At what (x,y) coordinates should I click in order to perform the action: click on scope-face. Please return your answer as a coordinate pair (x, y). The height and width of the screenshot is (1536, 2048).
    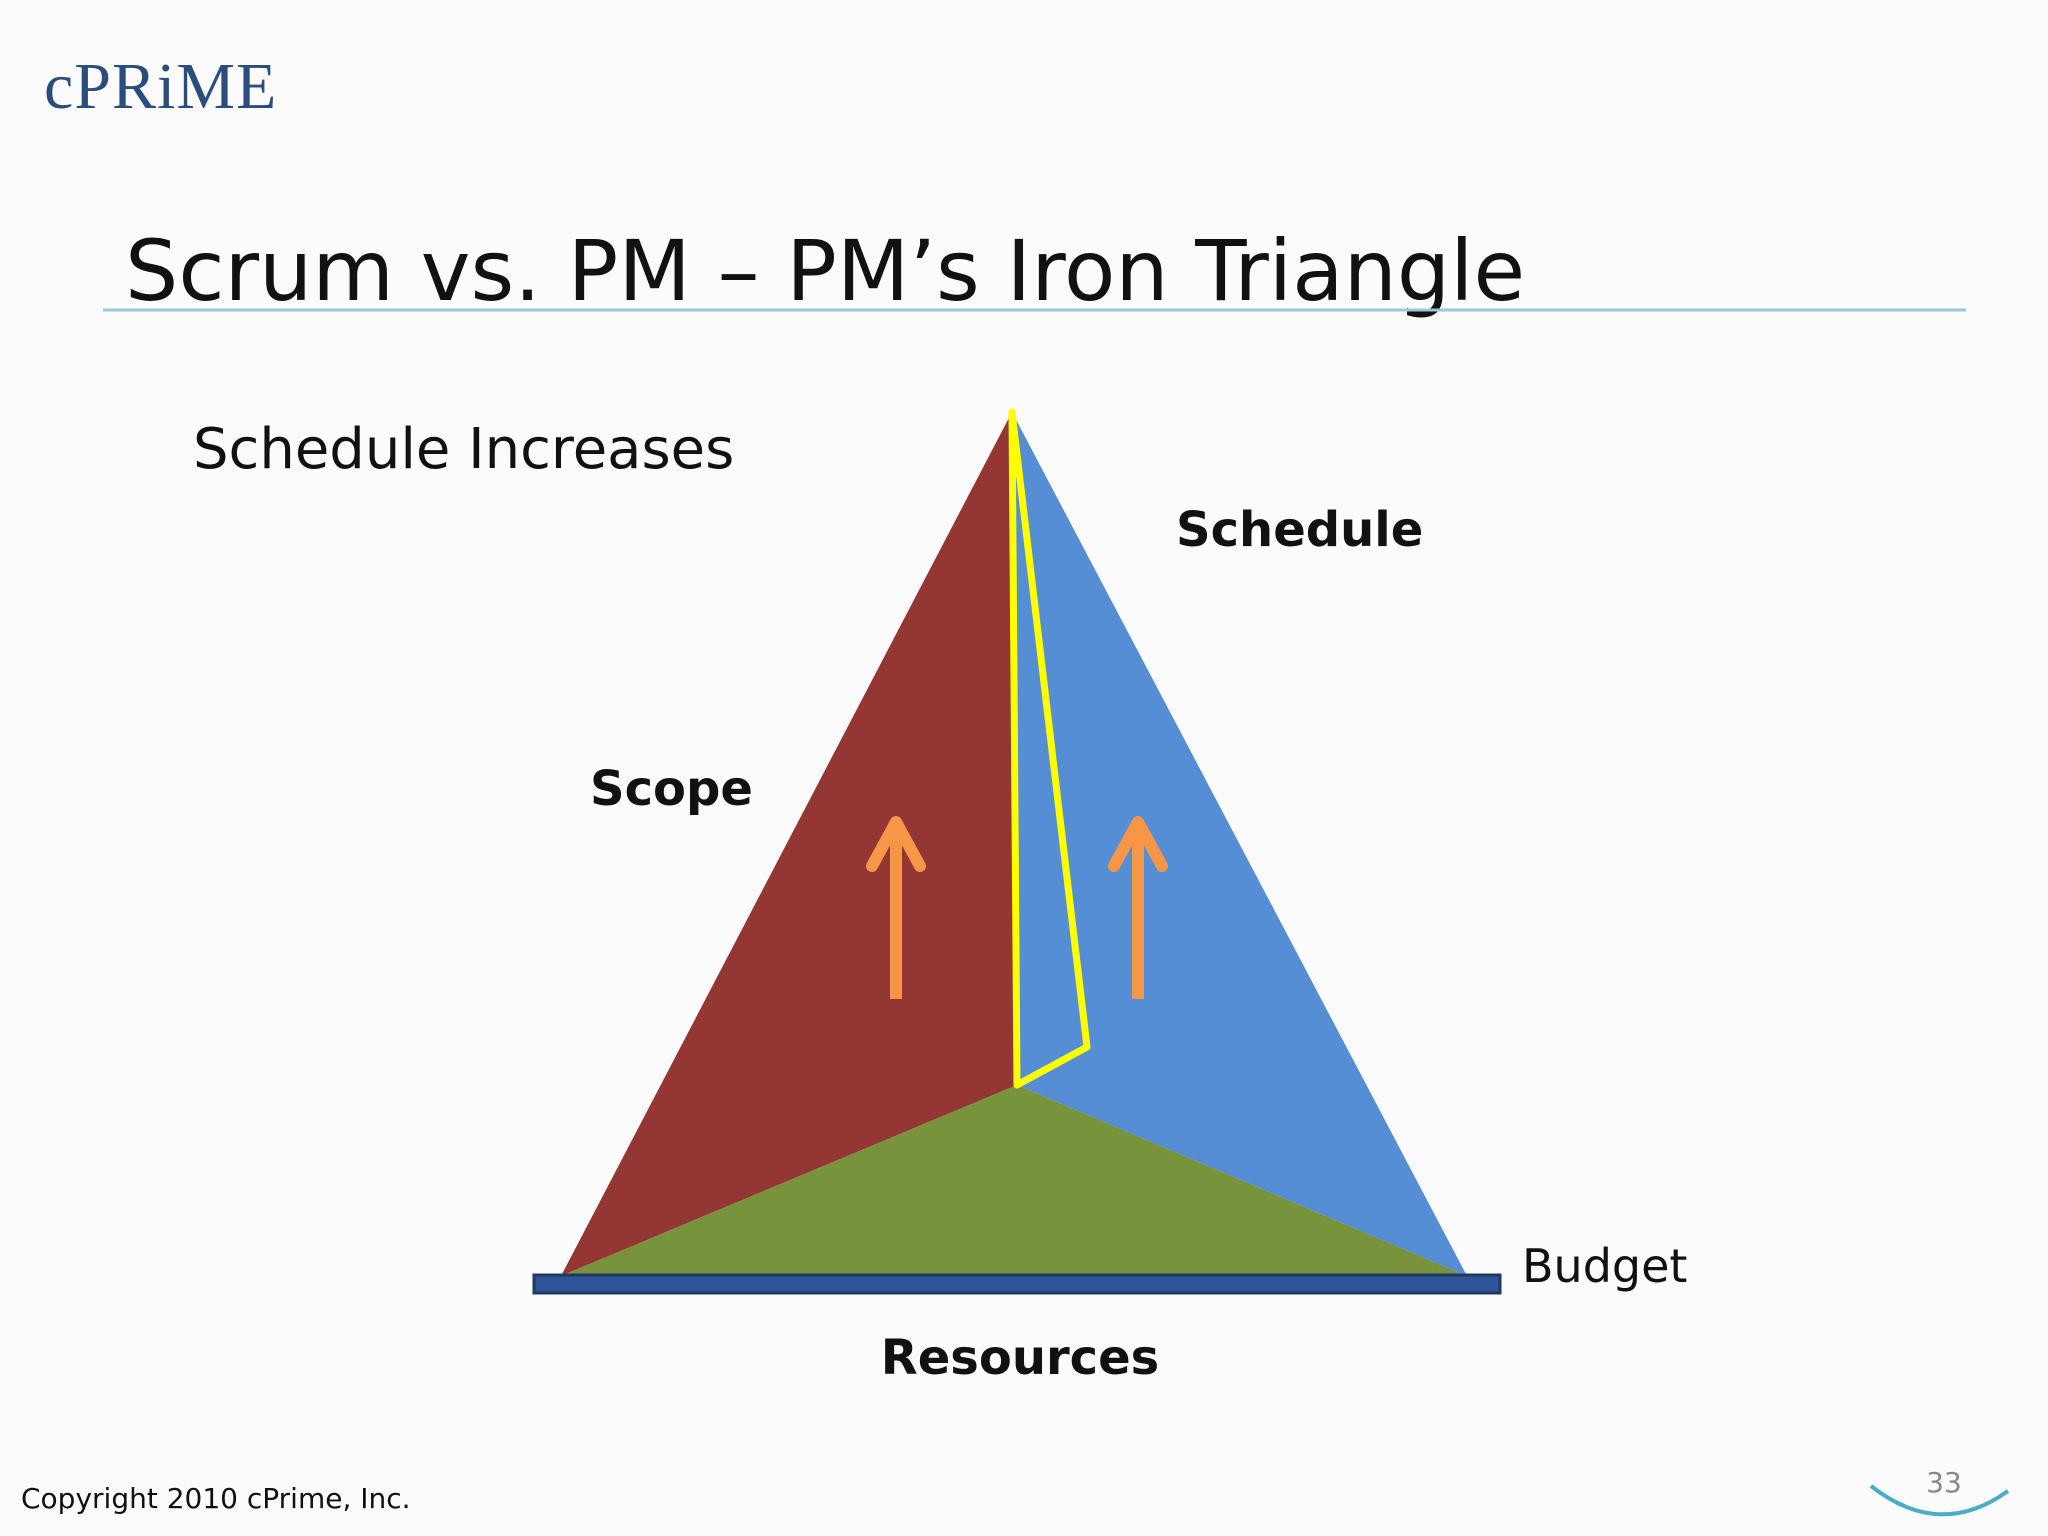
    Looking at the image, I should click on (789, 844).